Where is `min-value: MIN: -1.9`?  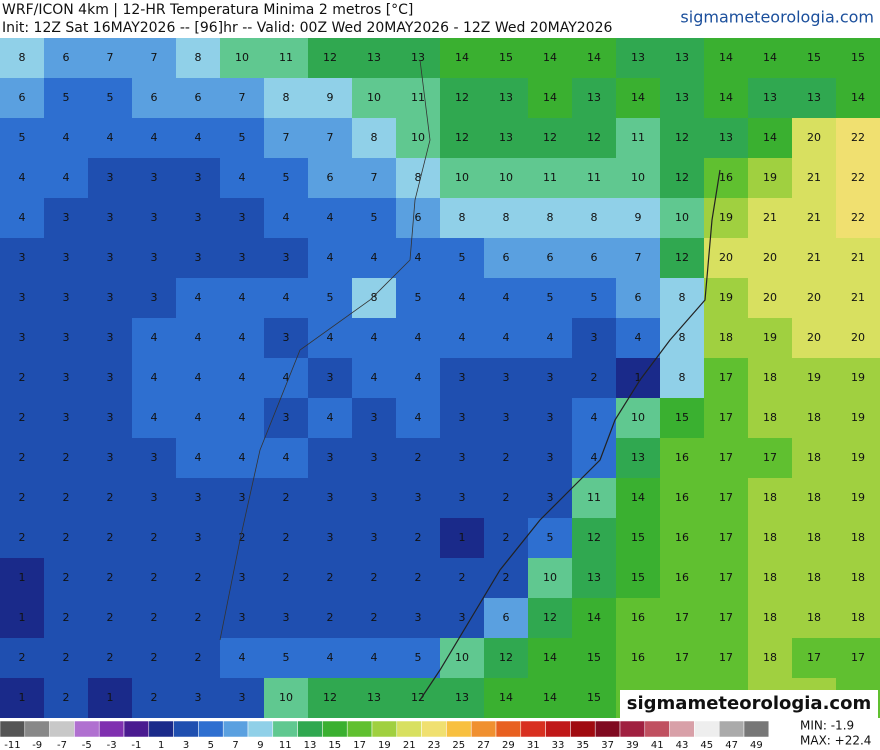
min-value: MIN: -1.9 is located at coordinates (827, 726).